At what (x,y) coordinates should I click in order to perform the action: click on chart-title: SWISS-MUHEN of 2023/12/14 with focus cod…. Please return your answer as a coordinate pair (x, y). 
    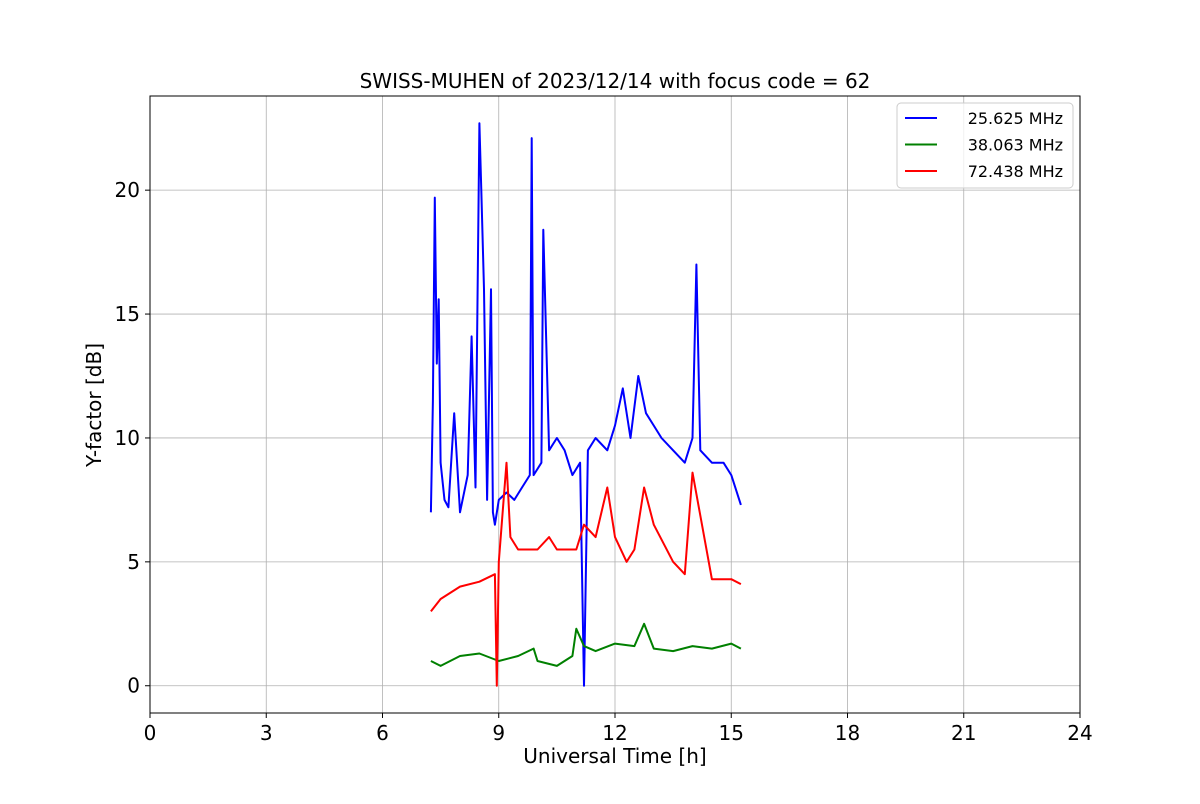
    Looking at the image, I should click on (615, 81).